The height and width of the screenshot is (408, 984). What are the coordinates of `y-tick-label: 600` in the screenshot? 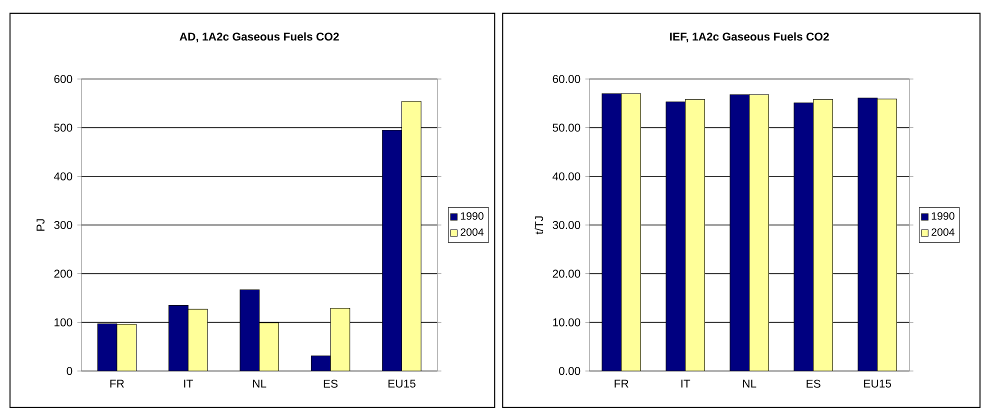 It's located at (63, 79).